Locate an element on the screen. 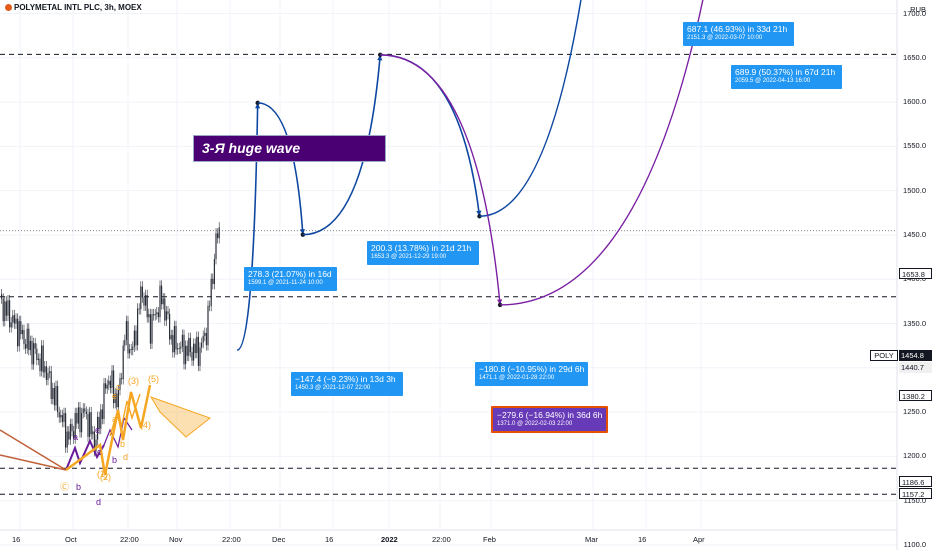  projection-label-1-main: 278.3 (21.07%) in 16d is located at coordinates (290, 274).